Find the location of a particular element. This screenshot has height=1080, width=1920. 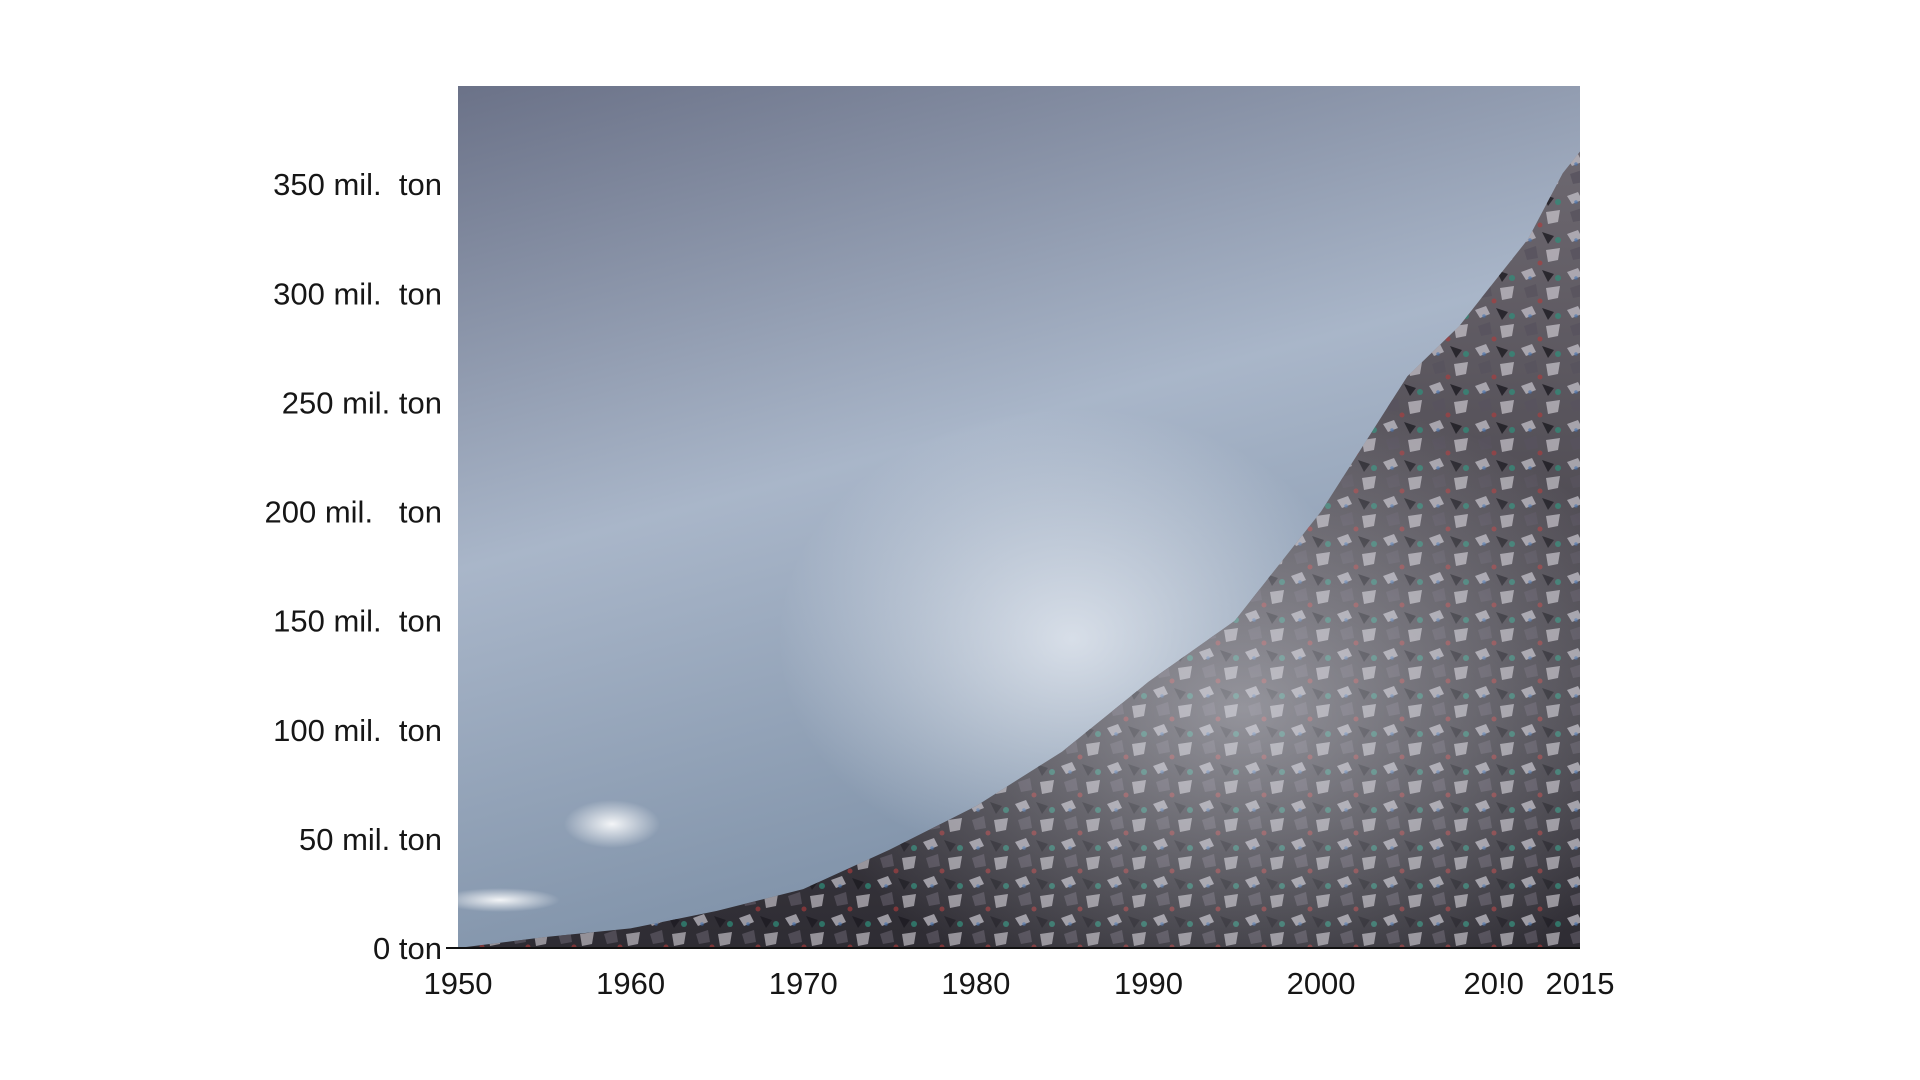

x-tick-label: 2015 is located at coordinates (1580, 983).